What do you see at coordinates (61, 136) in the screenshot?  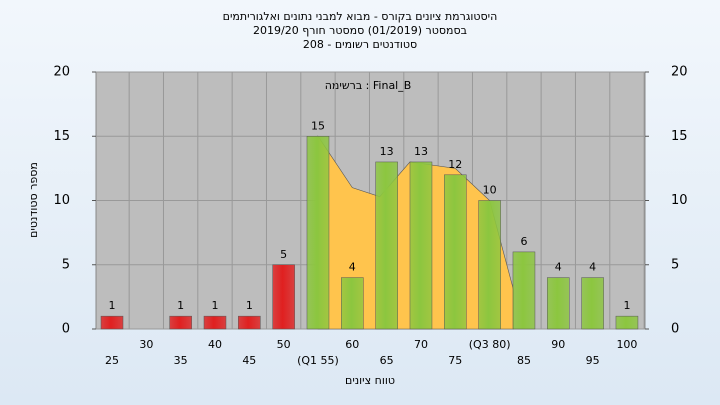 I see `y-tick-label: 15` at bounding box center [61, 136].